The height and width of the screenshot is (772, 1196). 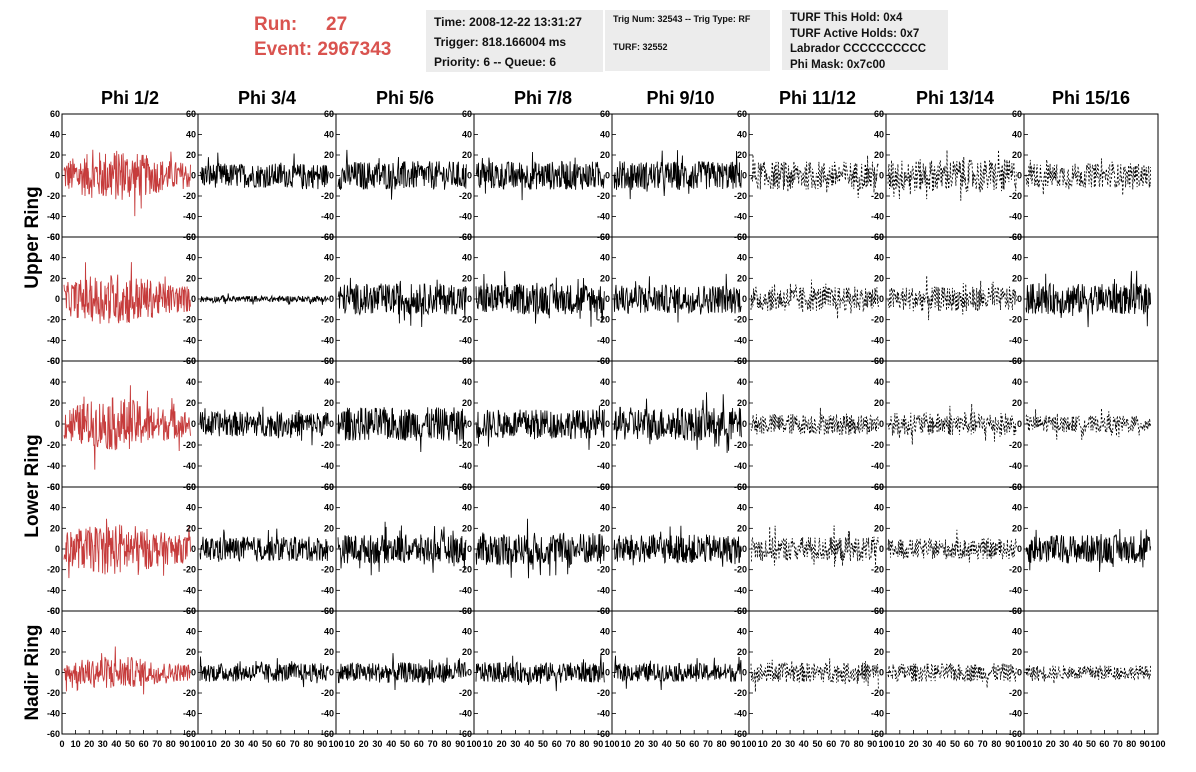 What do you see at coordinates (405, 98) in the screenshot?
I see `column-title: Phi 5/6` at bounding box center [405, 98].